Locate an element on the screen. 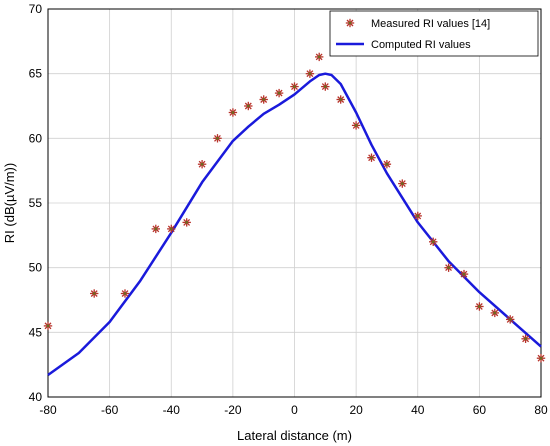 The height and width of the screenshot is (446, 550). legend-measured-marker is located at coordinates (350, 23).